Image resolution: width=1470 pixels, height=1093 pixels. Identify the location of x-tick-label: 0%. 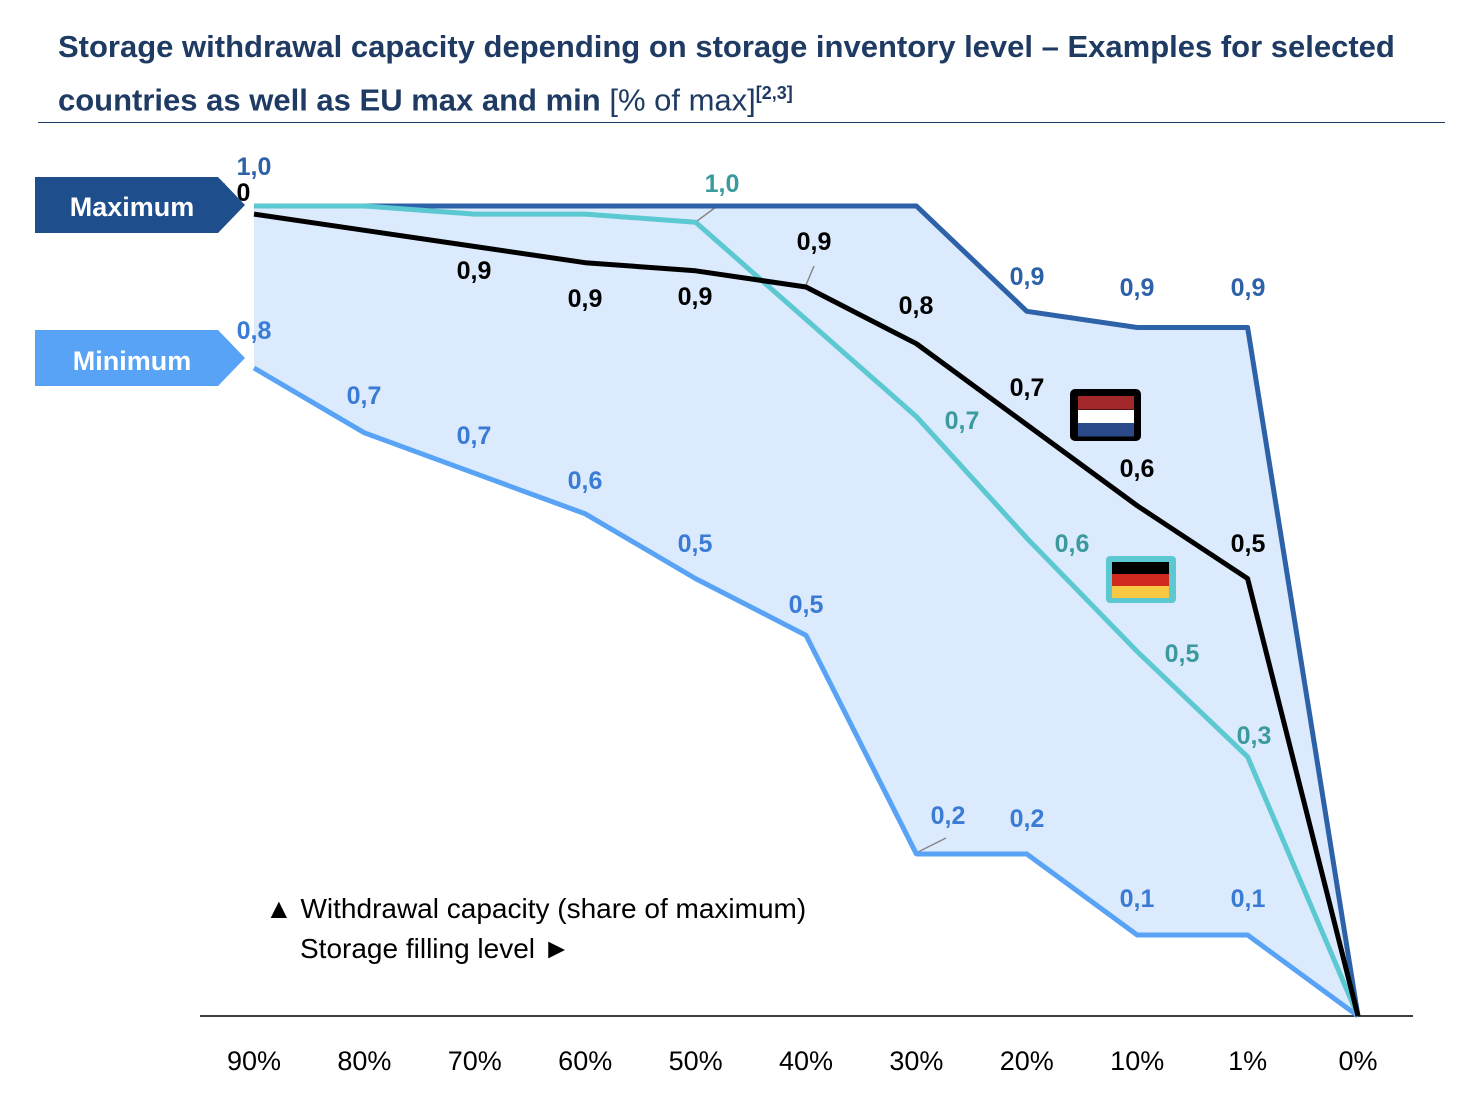
(1357, 1061).